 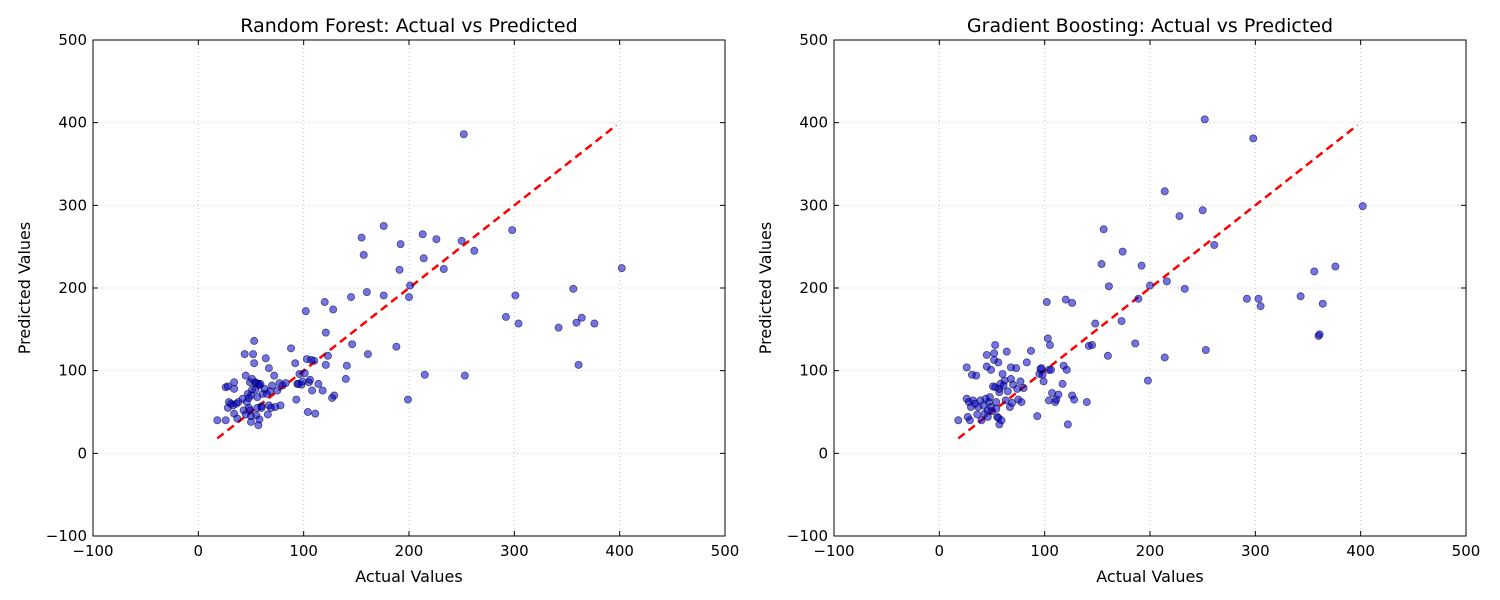 I want to click on y-tick-label: 100, so click(x=72, y=371).